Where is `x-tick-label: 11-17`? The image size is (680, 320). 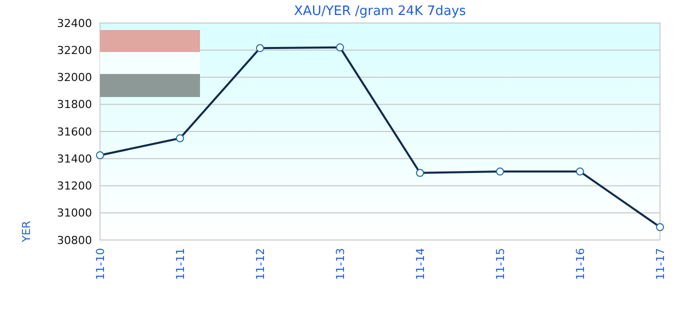 x-tick-label: 11-17 is located at coordinates (660, 264).